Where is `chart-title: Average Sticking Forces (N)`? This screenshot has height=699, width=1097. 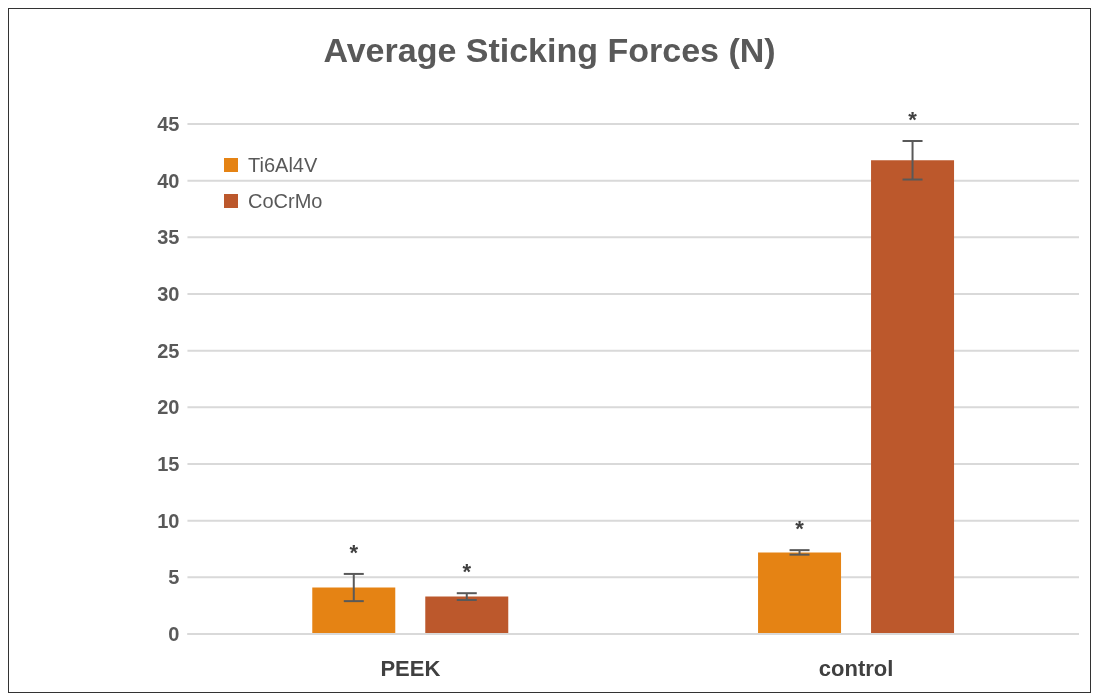
chart-title: Average Sticking Forces (N) is located at coordinates (549, 50).